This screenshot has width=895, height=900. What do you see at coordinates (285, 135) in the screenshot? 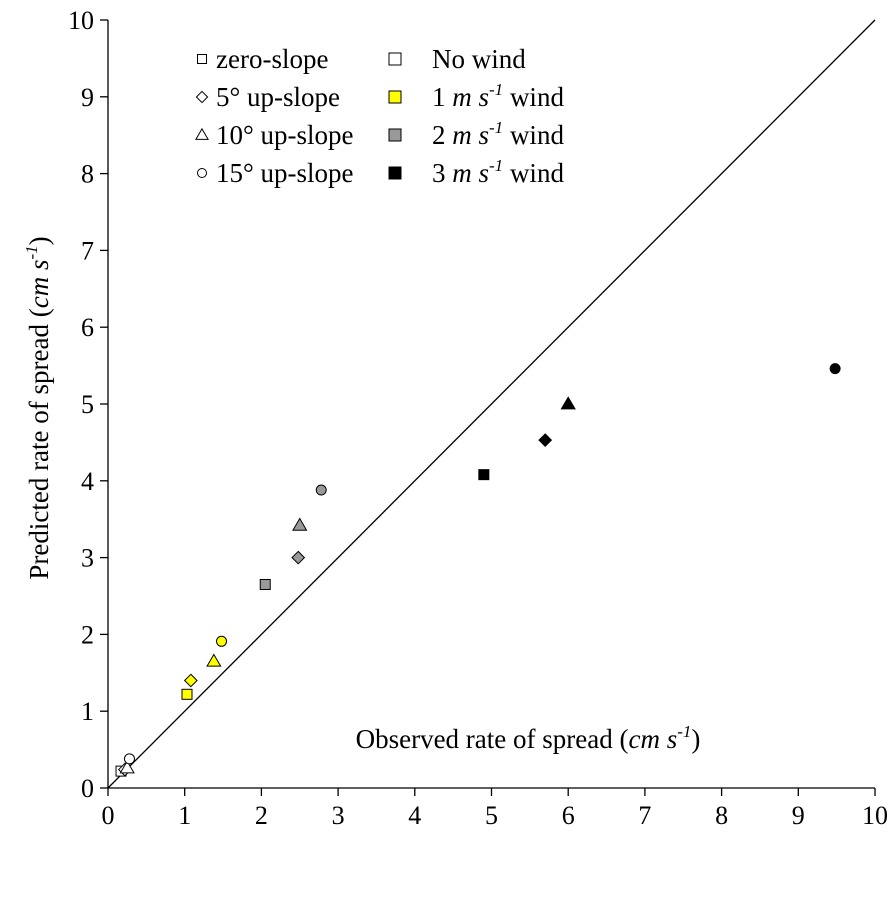
I see `legend-label: 10° up-slope` at bounding box center [285, 135].